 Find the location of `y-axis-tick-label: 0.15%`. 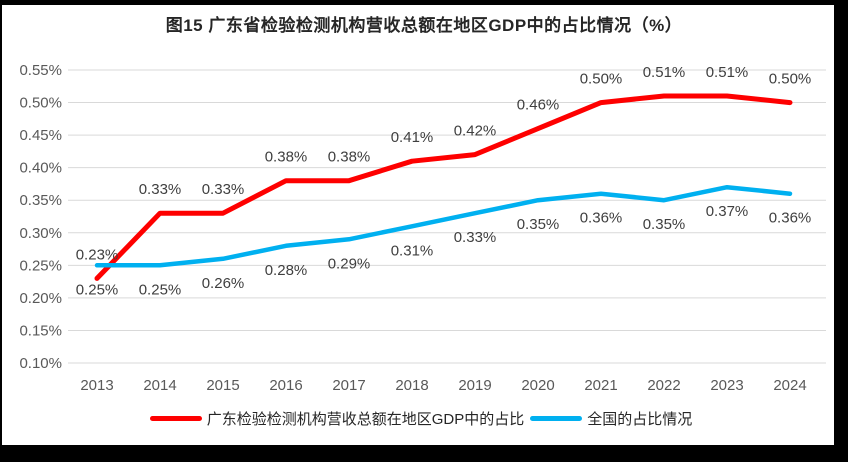

y-axis-tick-label: 0.15% is located at coordinates (40, 330).